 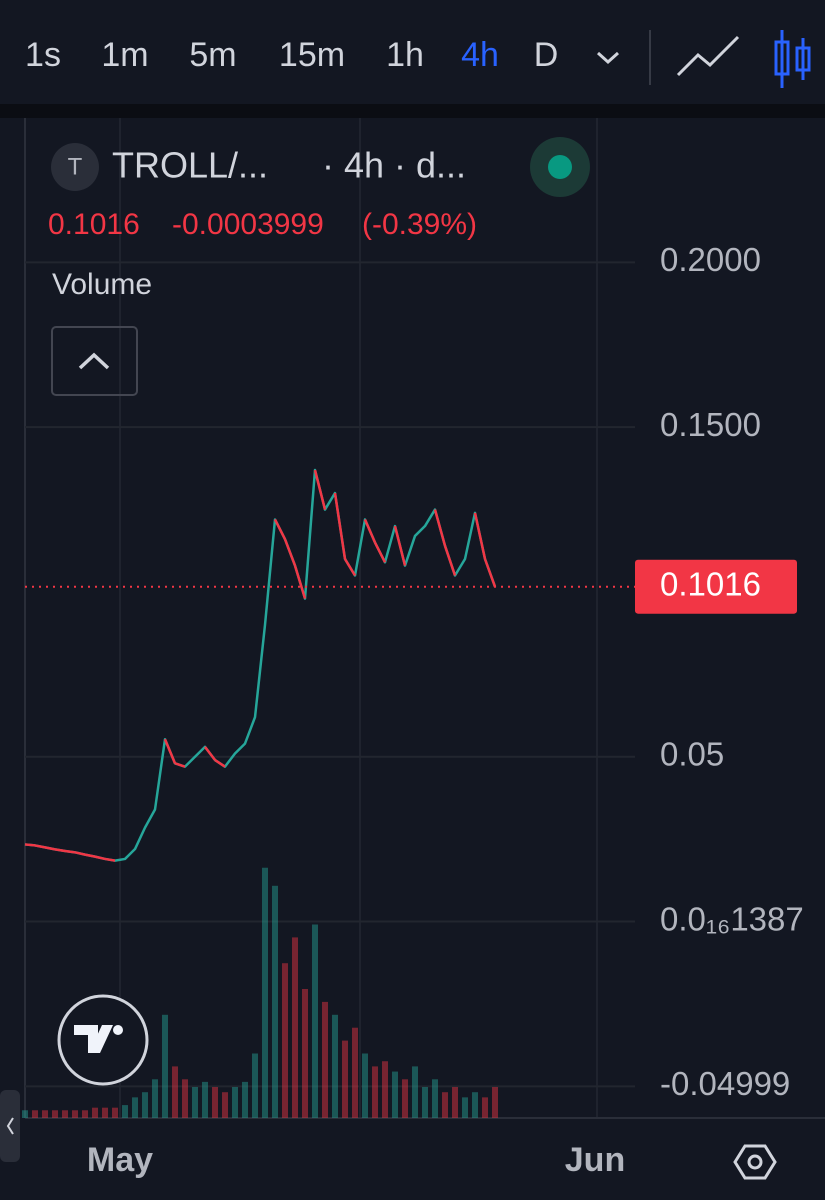 I want to click on interval-button: 1h, so click(x=405, y=55).